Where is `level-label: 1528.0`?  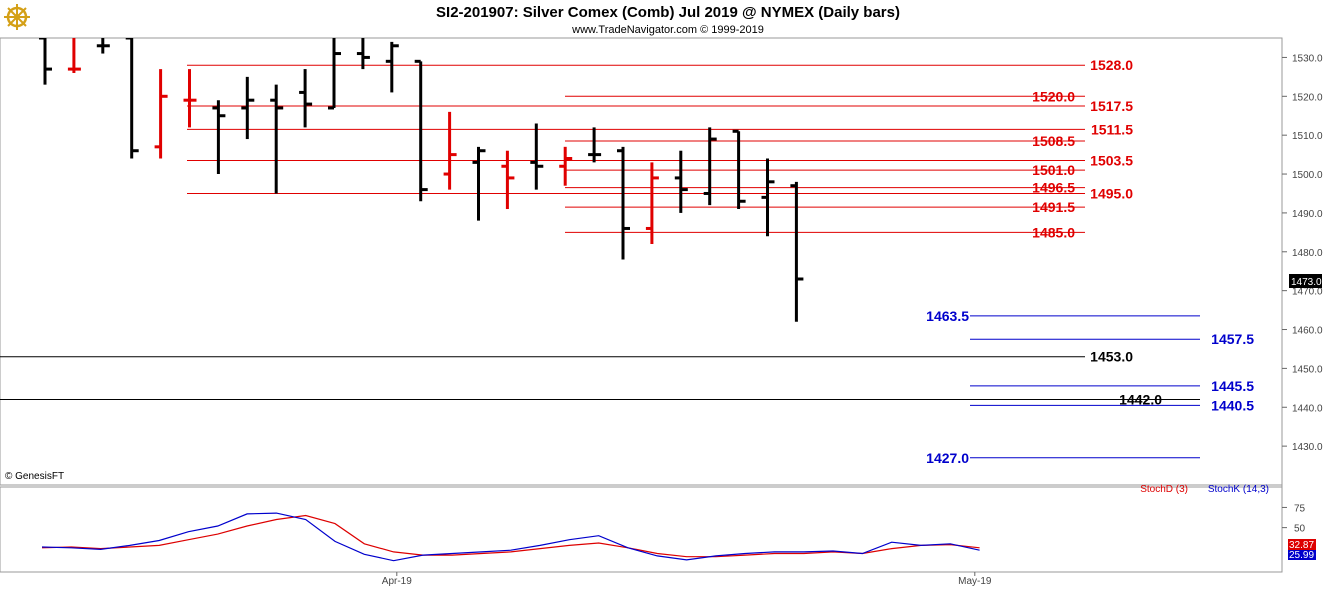
level-label: 1528.0 is located at coordinates (1111, 65).